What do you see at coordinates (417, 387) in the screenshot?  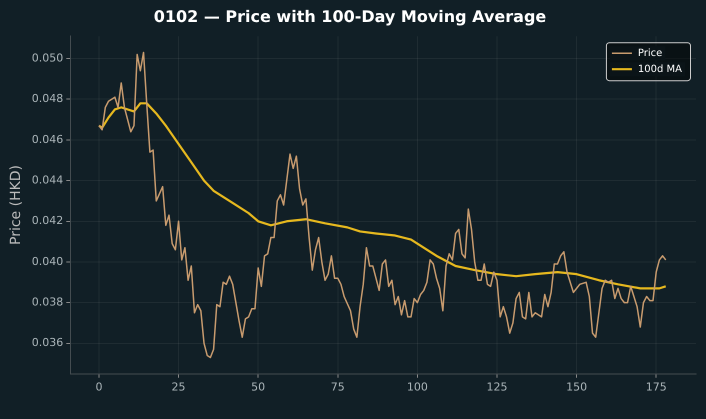 I see `x-tick-label: 100` at bounding box center [417, 387].